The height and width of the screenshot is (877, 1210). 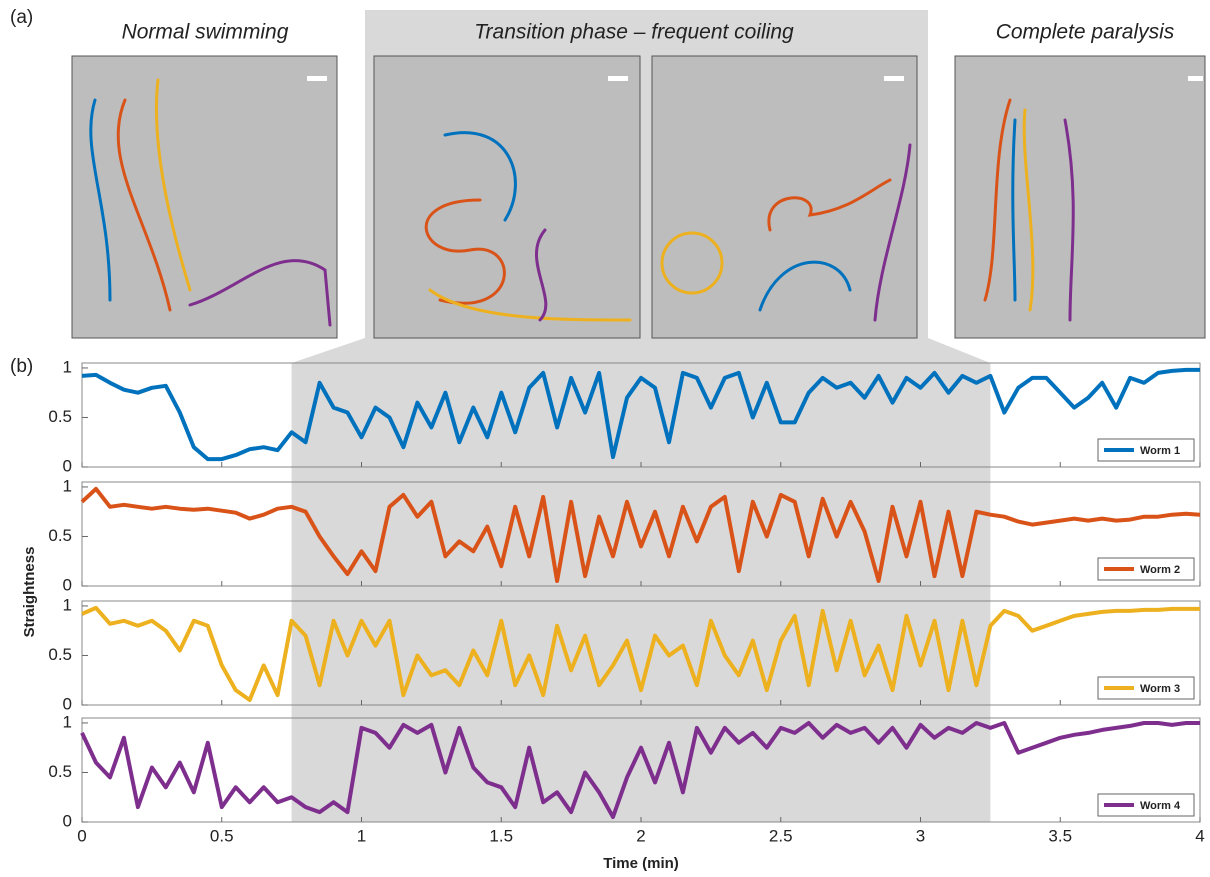 I want to click on caption: Complete paralysis, so click(x=1085, y=32).